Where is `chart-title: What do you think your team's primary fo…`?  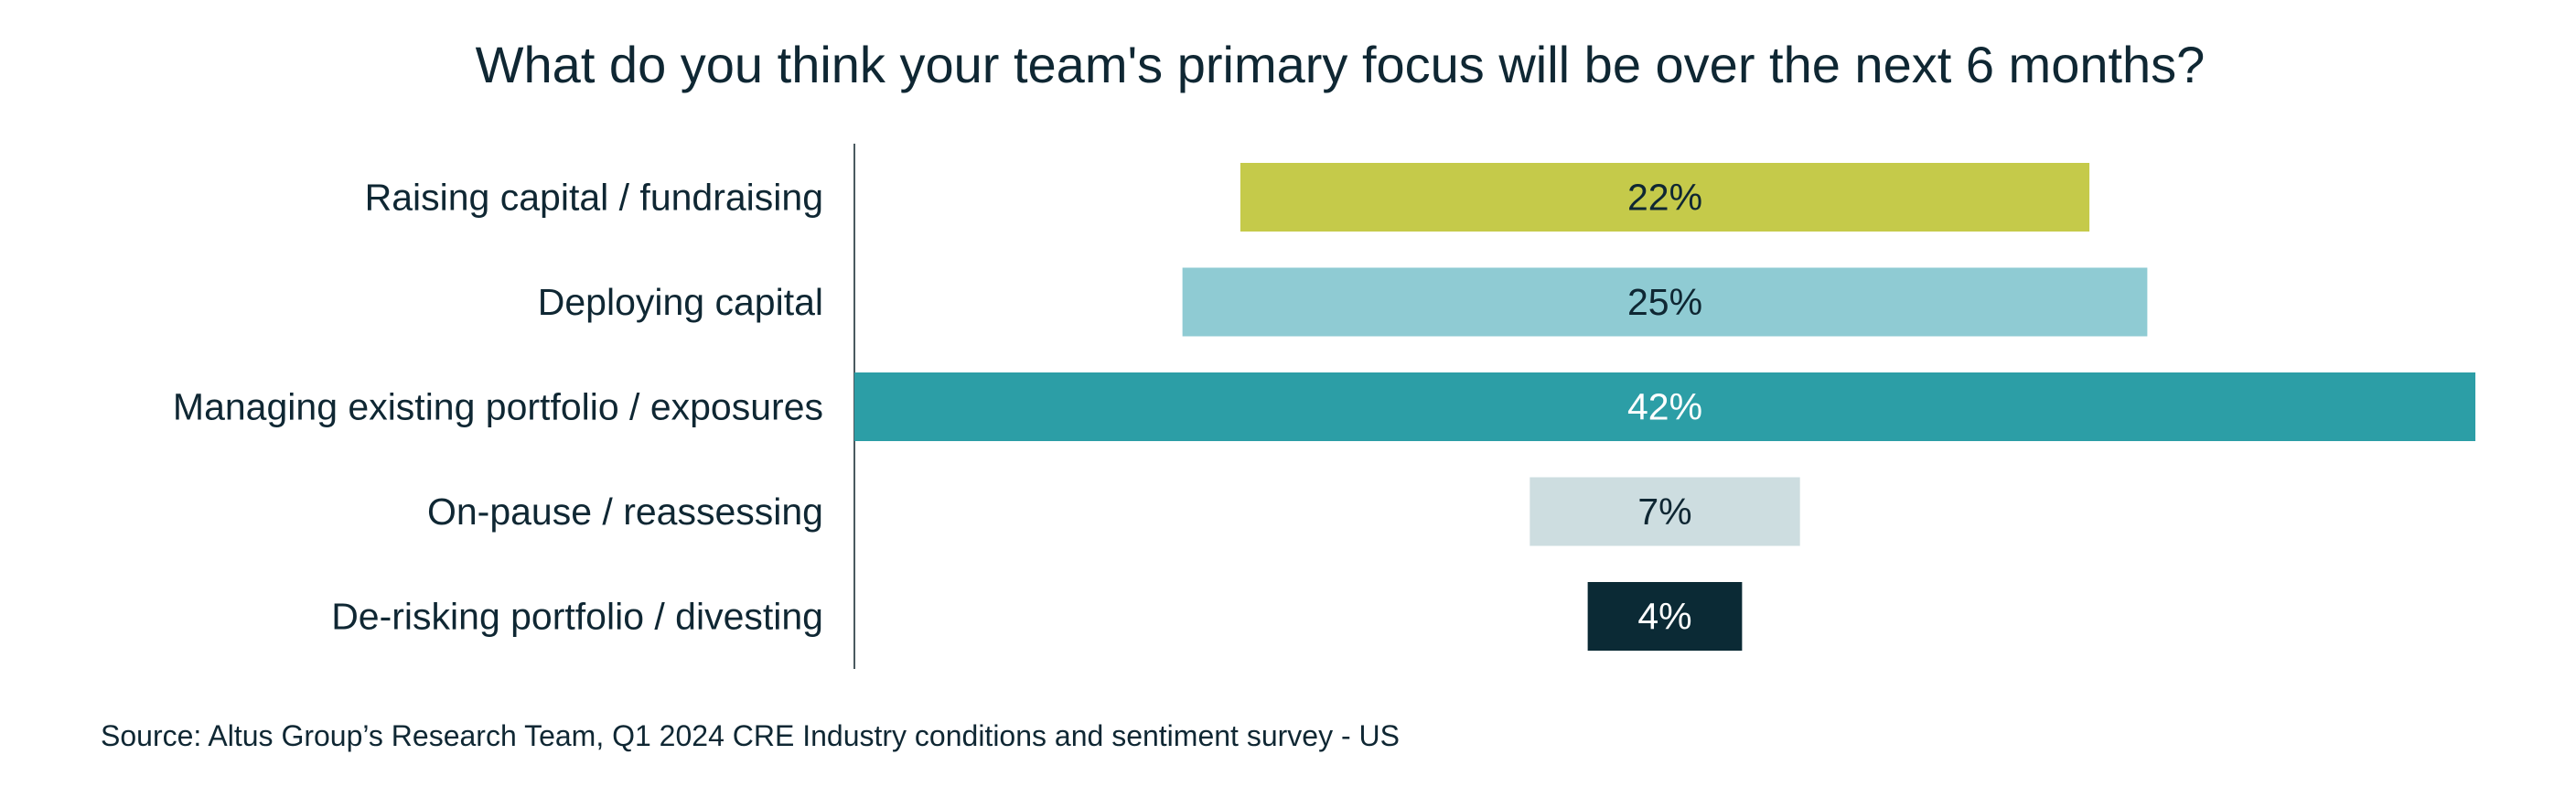
chart-title: What do you think your team's primary fo… is located at coordinates (1341, 64).